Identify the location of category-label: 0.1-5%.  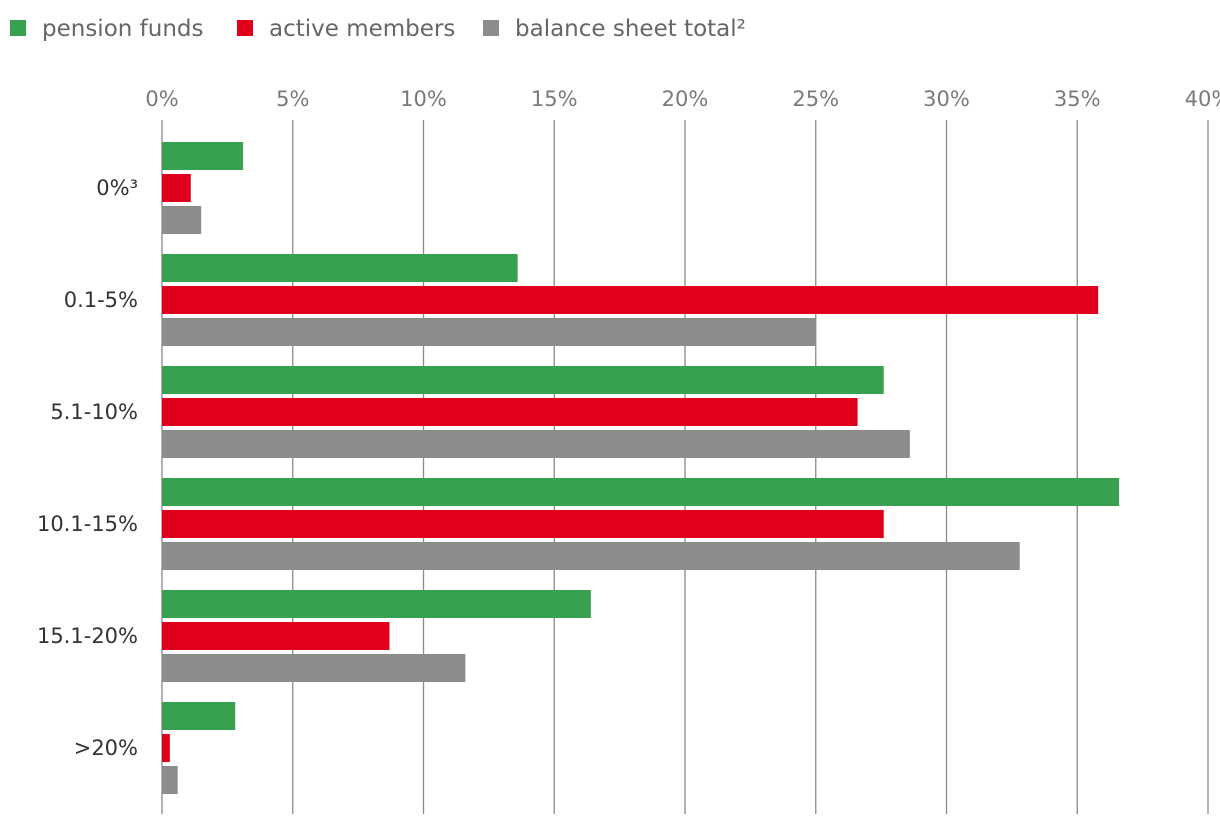
(101, 300).